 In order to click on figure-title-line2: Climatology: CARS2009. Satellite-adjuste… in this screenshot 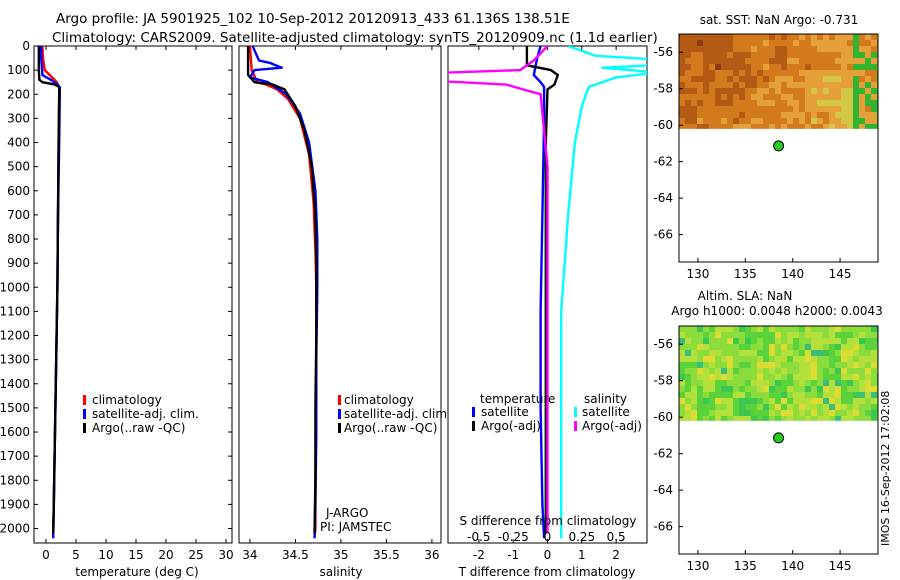, I will do `click(355, 38)`.